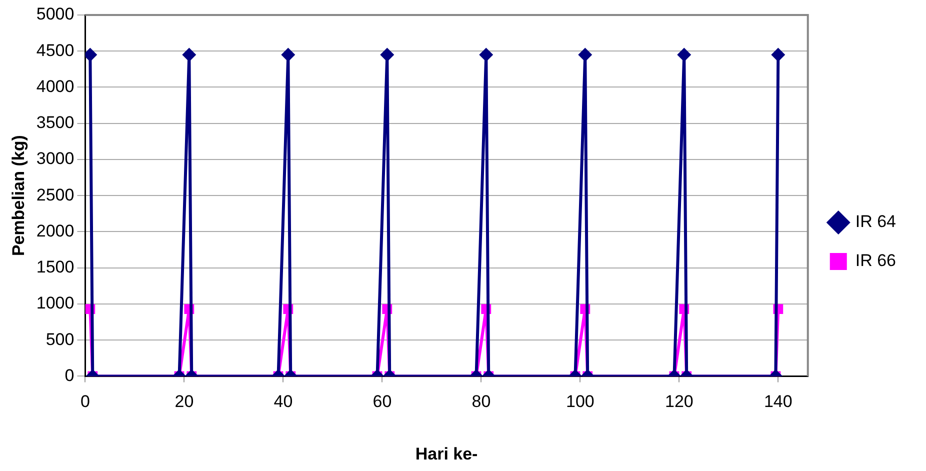  What do you see at coordinates (55, 122) in the screenshot?
I see `y-tick-label: 3500` at bounding box center [55, 122].